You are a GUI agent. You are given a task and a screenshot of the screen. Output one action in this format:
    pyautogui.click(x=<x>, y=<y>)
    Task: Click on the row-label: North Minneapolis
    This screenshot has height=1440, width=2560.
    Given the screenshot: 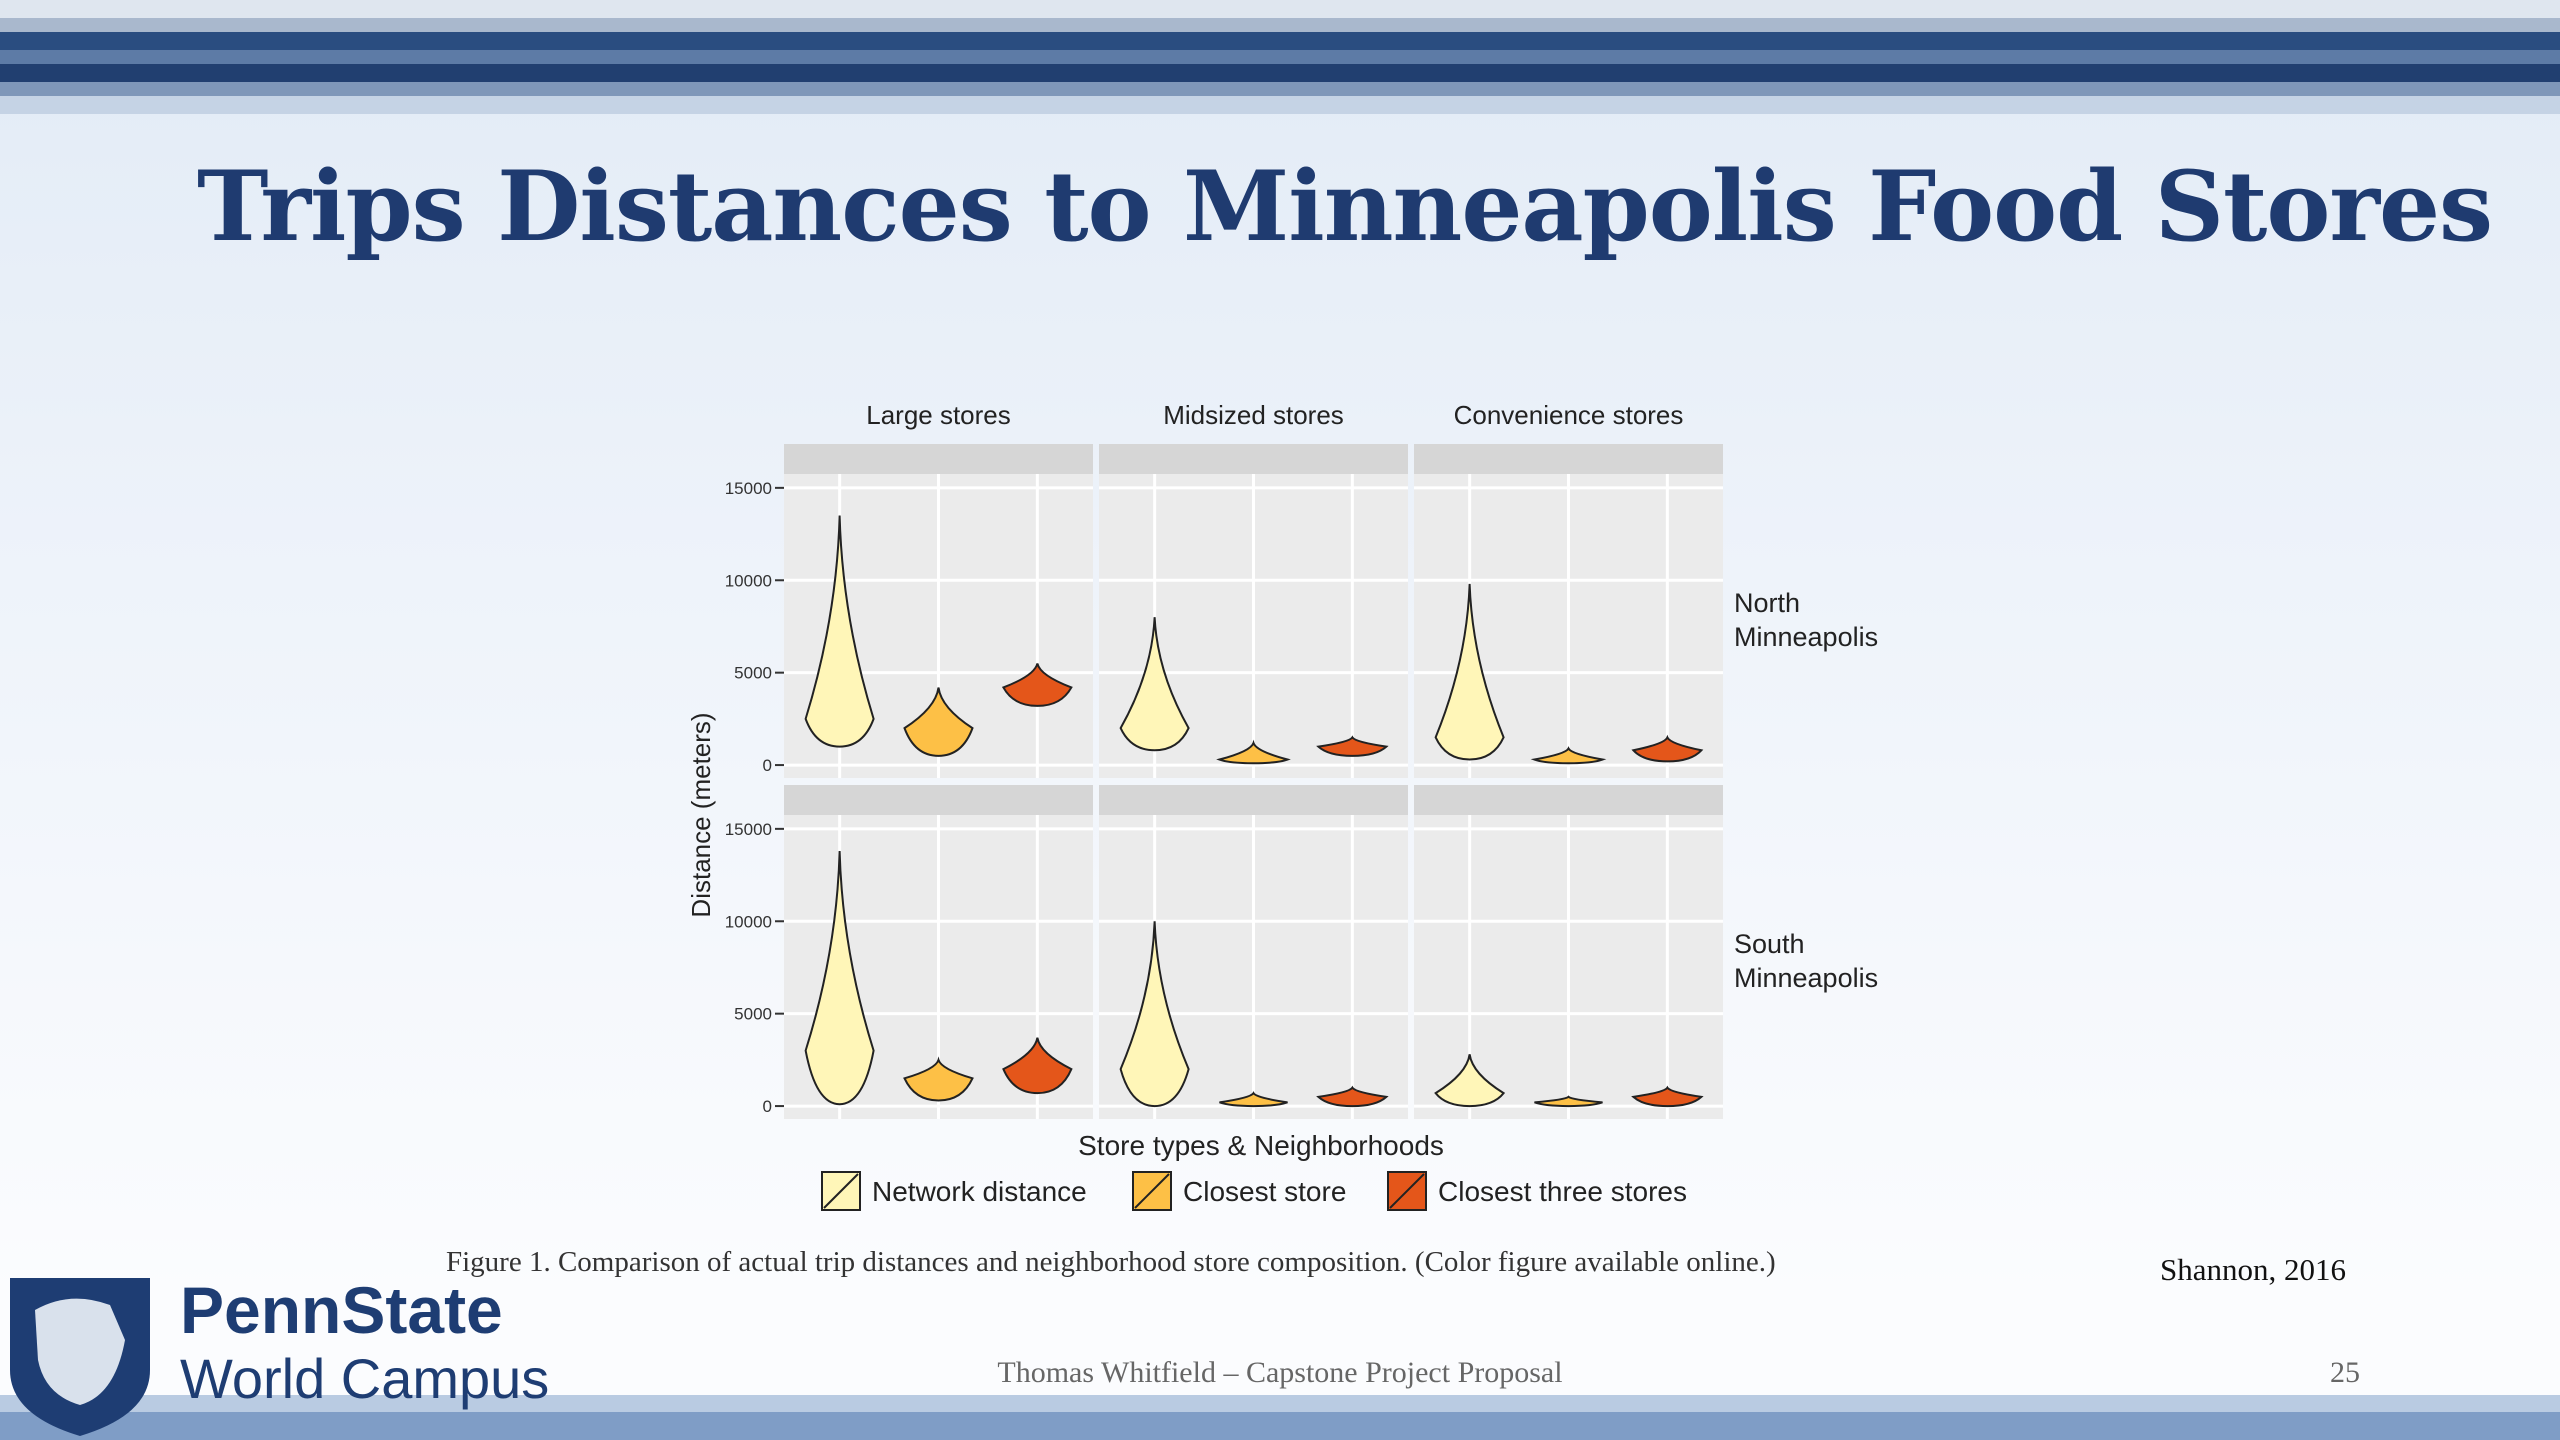 What is the action you would take?
    pyautogui.click(x=1806, y=620)
    